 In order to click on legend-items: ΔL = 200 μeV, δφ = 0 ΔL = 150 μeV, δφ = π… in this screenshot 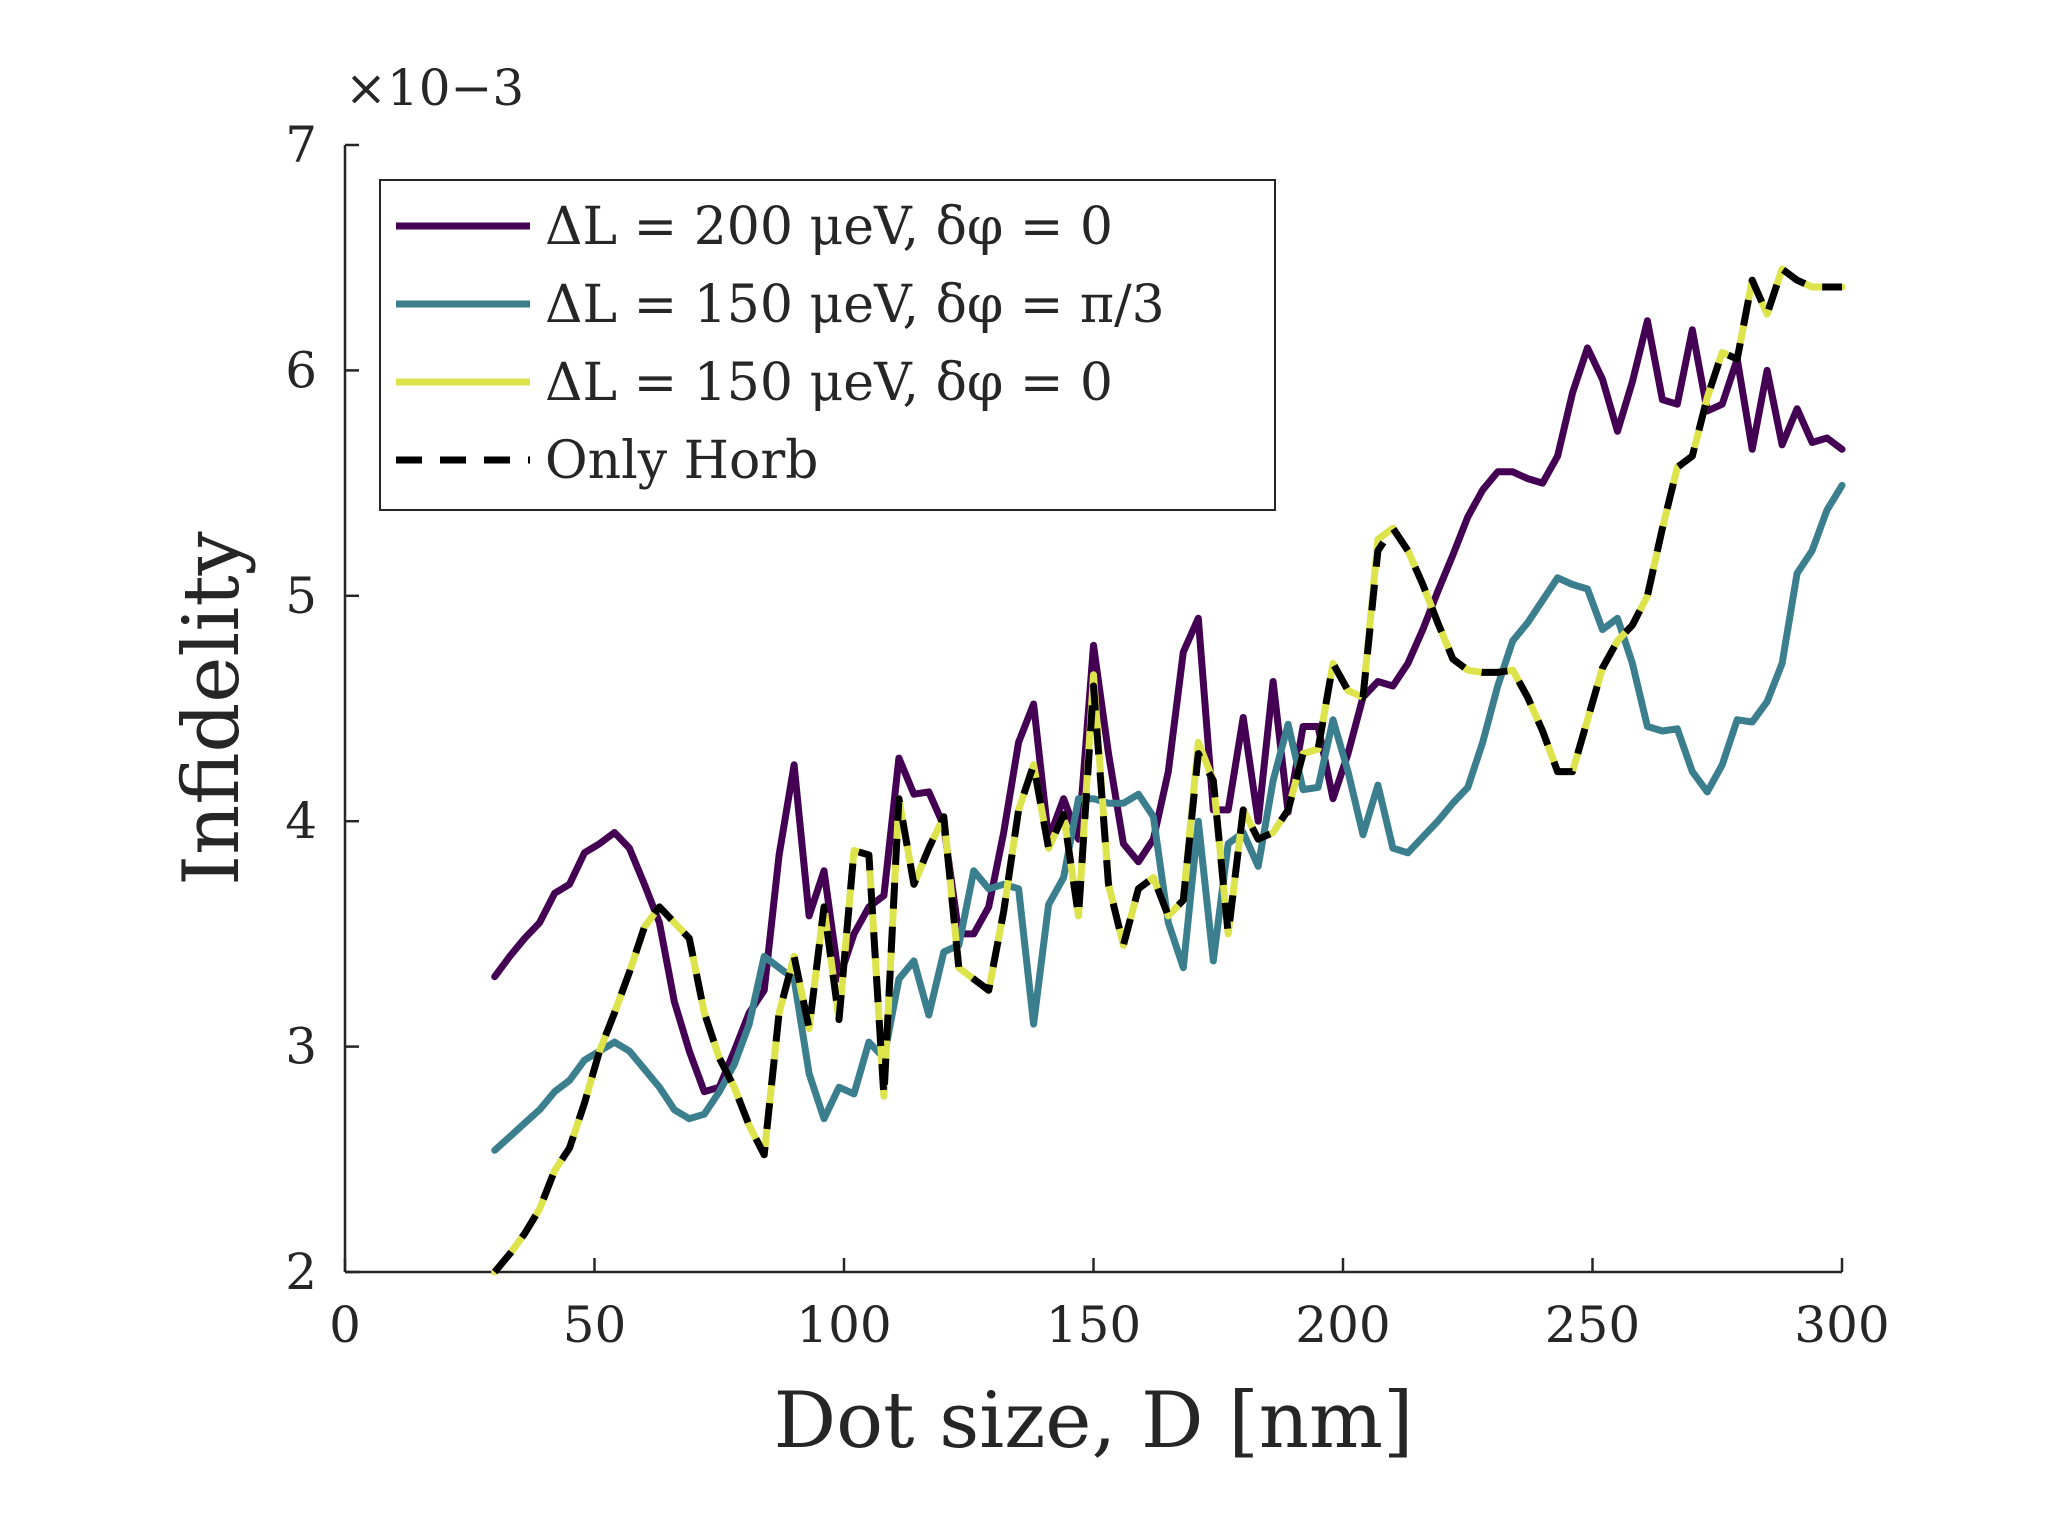, I will do `click(780, 344)`.